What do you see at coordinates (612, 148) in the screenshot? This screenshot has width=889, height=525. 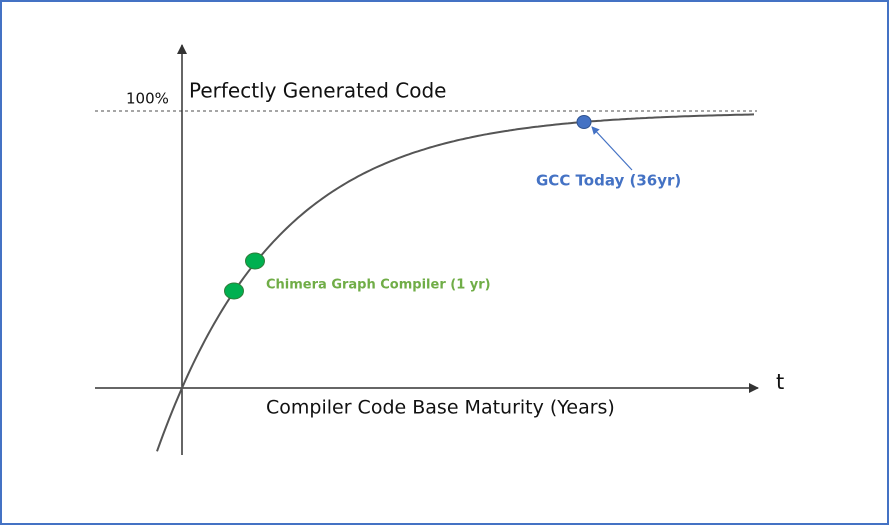 I see `gcc-arrow` at bounding box center [612, 148].